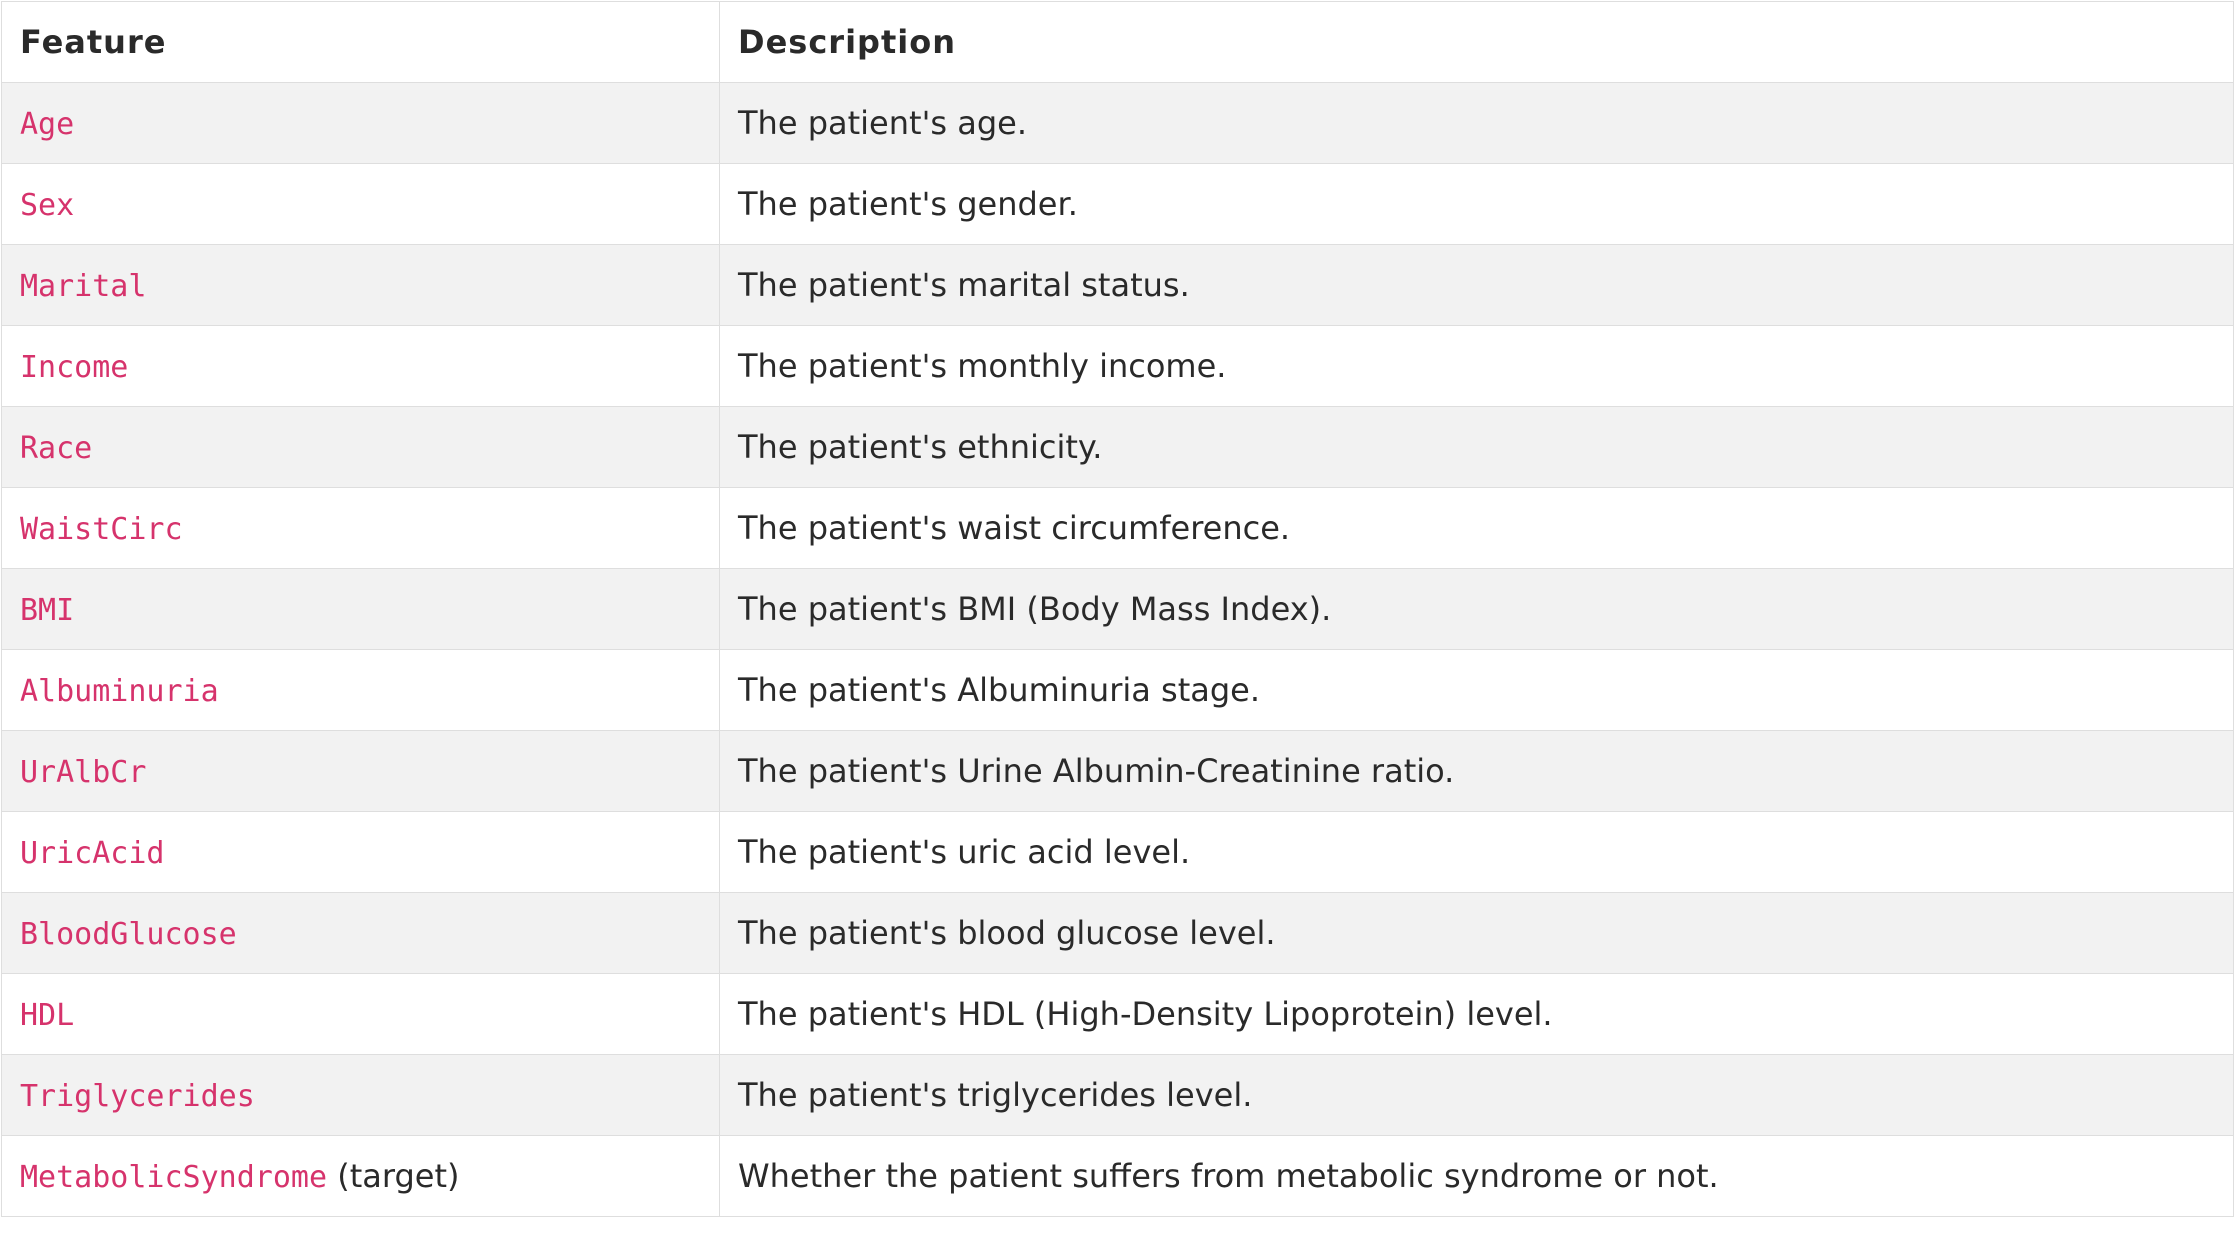 This screenshot has width=2234, height=1234. Describe the element at coordinates (1476, 690) in the screenshot. I see `description-cell: The patient's Albuminuria stage.` at that location.